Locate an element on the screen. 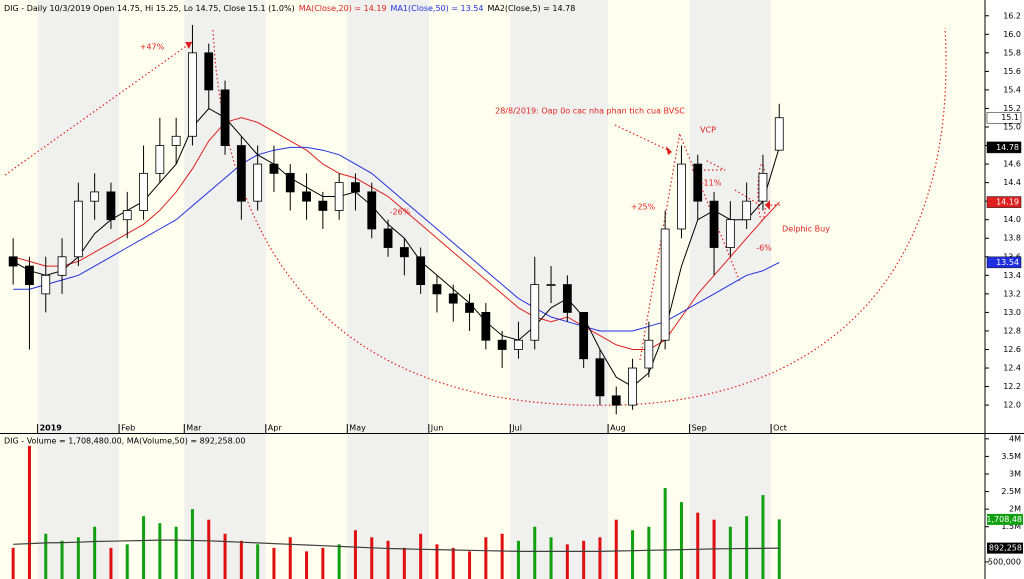 The width and height of the screenshot is (1024, 579). value-tag: 1,708,48 is located at coordinates (1004, 519).